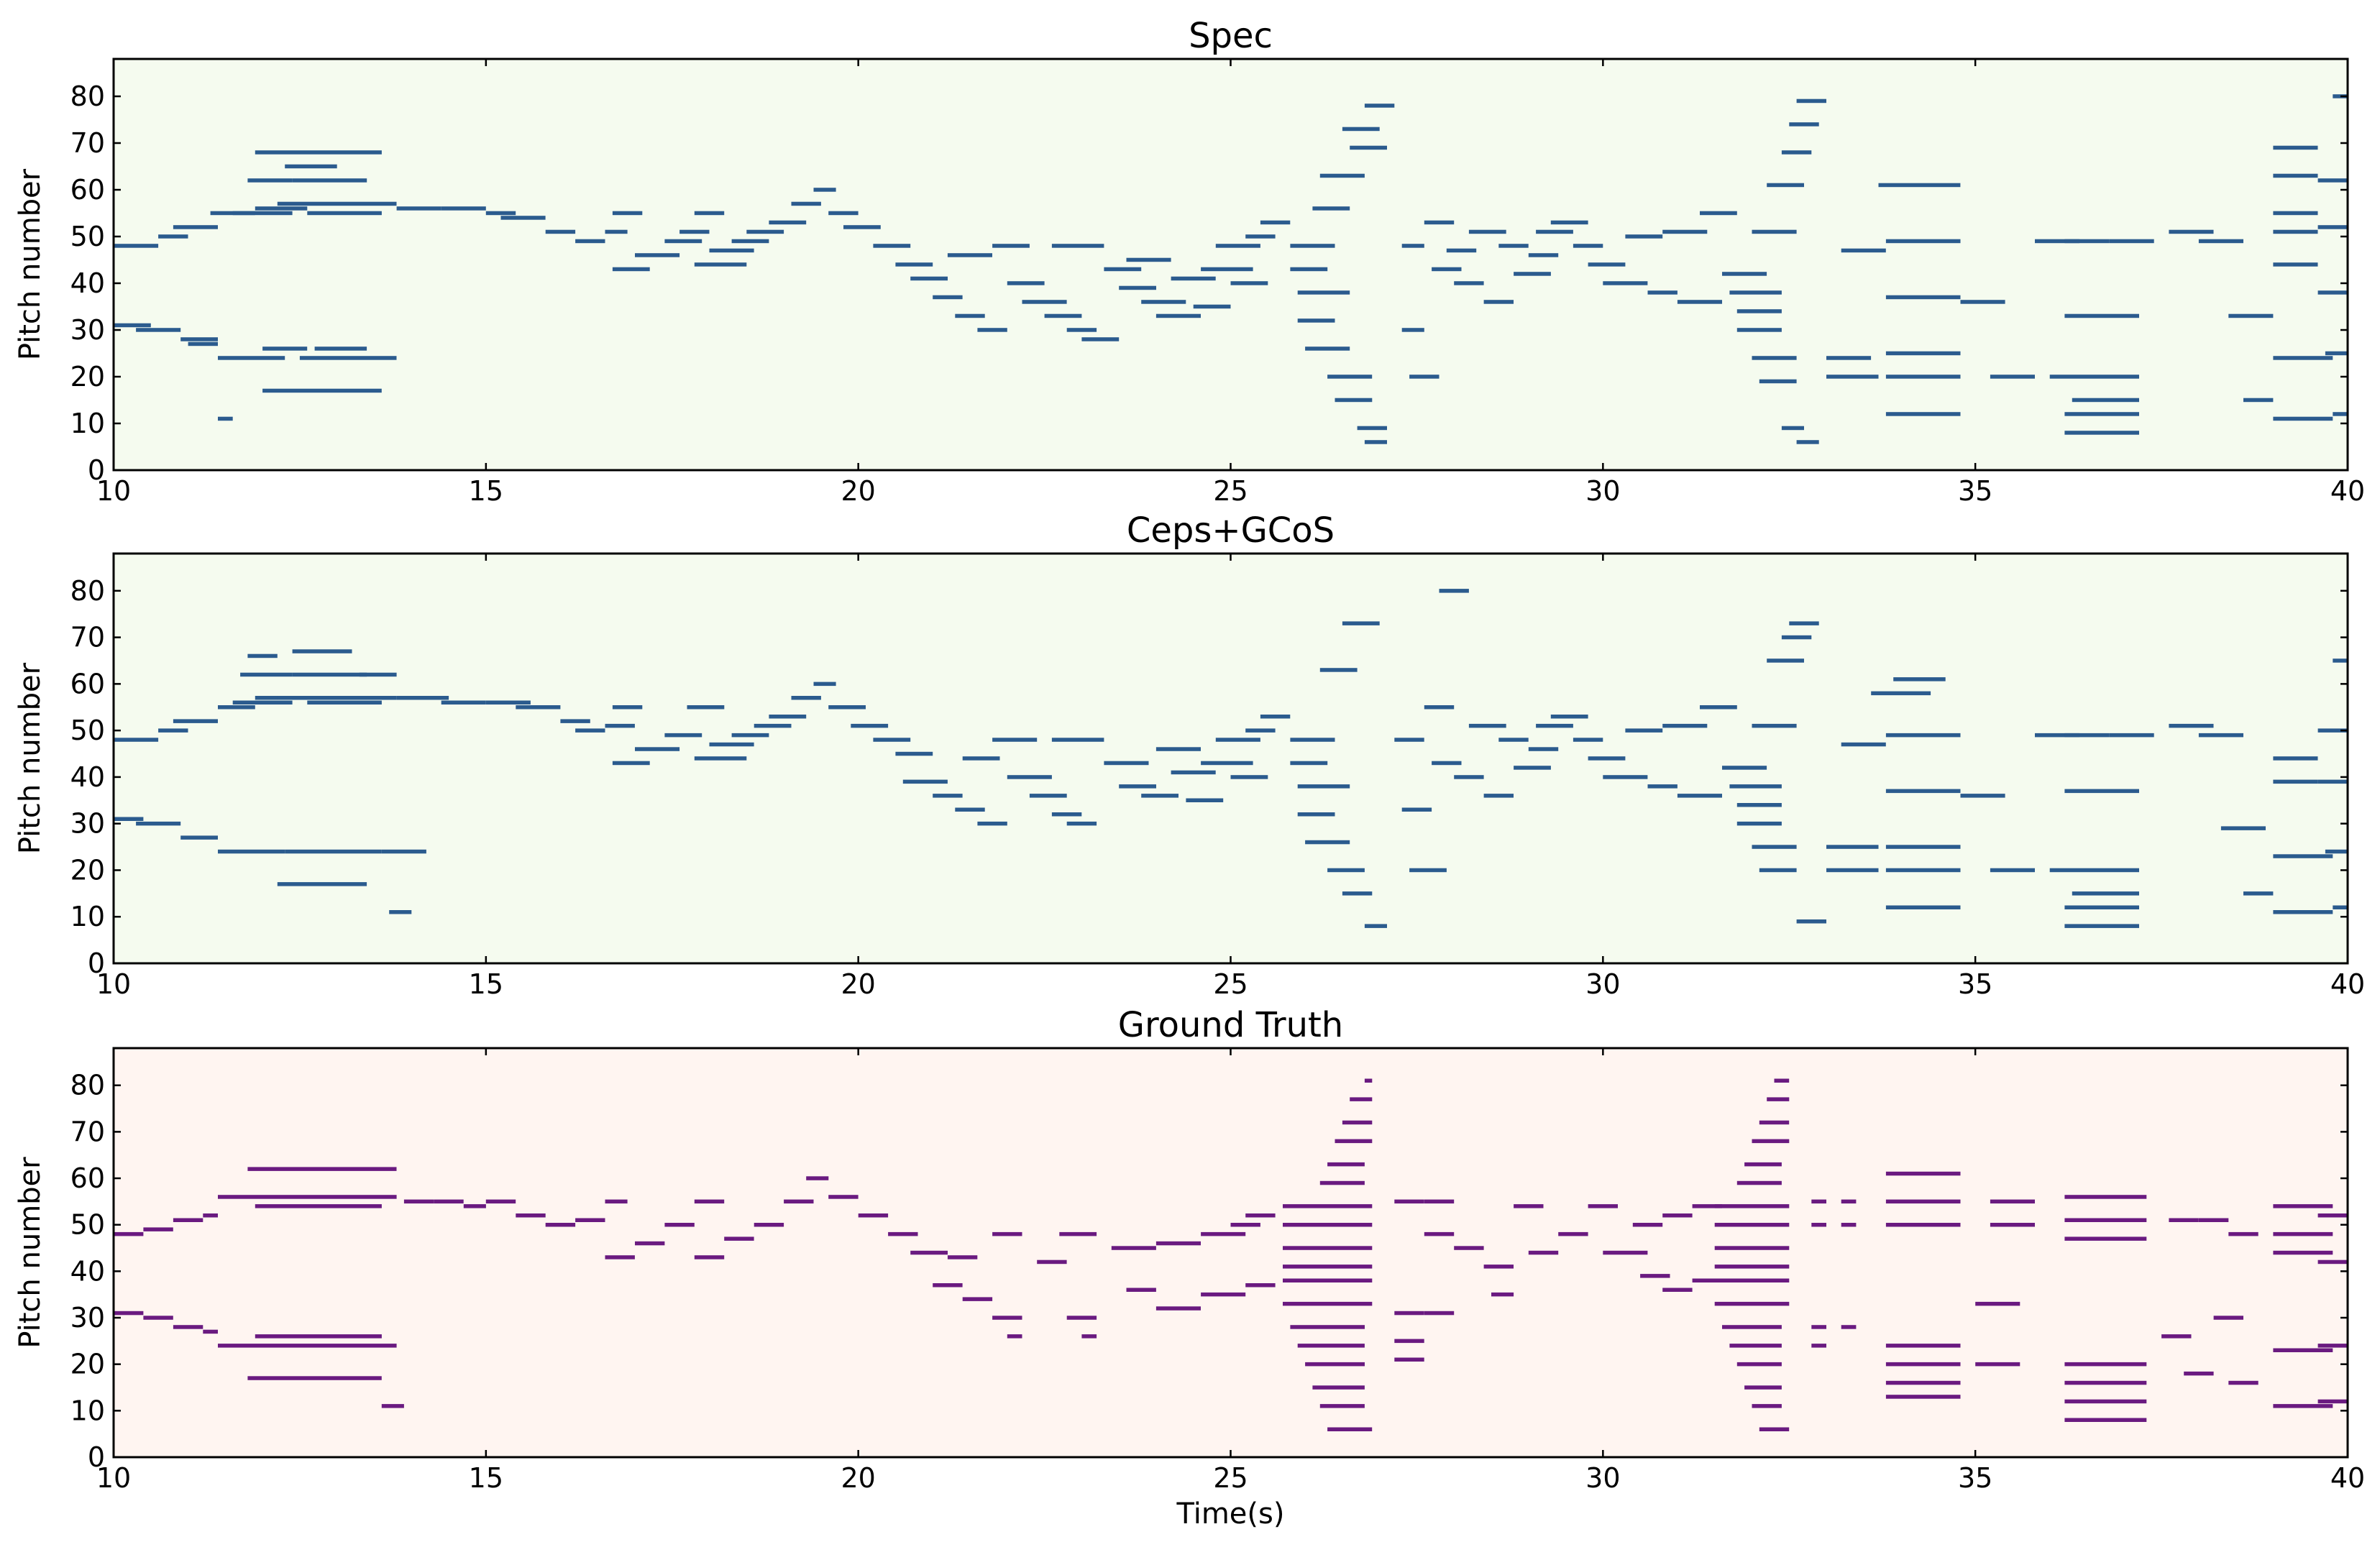  Describe the element at coordinates (1975, 1478) in the screenshot. I see `x-tick-label: 35` at that location.